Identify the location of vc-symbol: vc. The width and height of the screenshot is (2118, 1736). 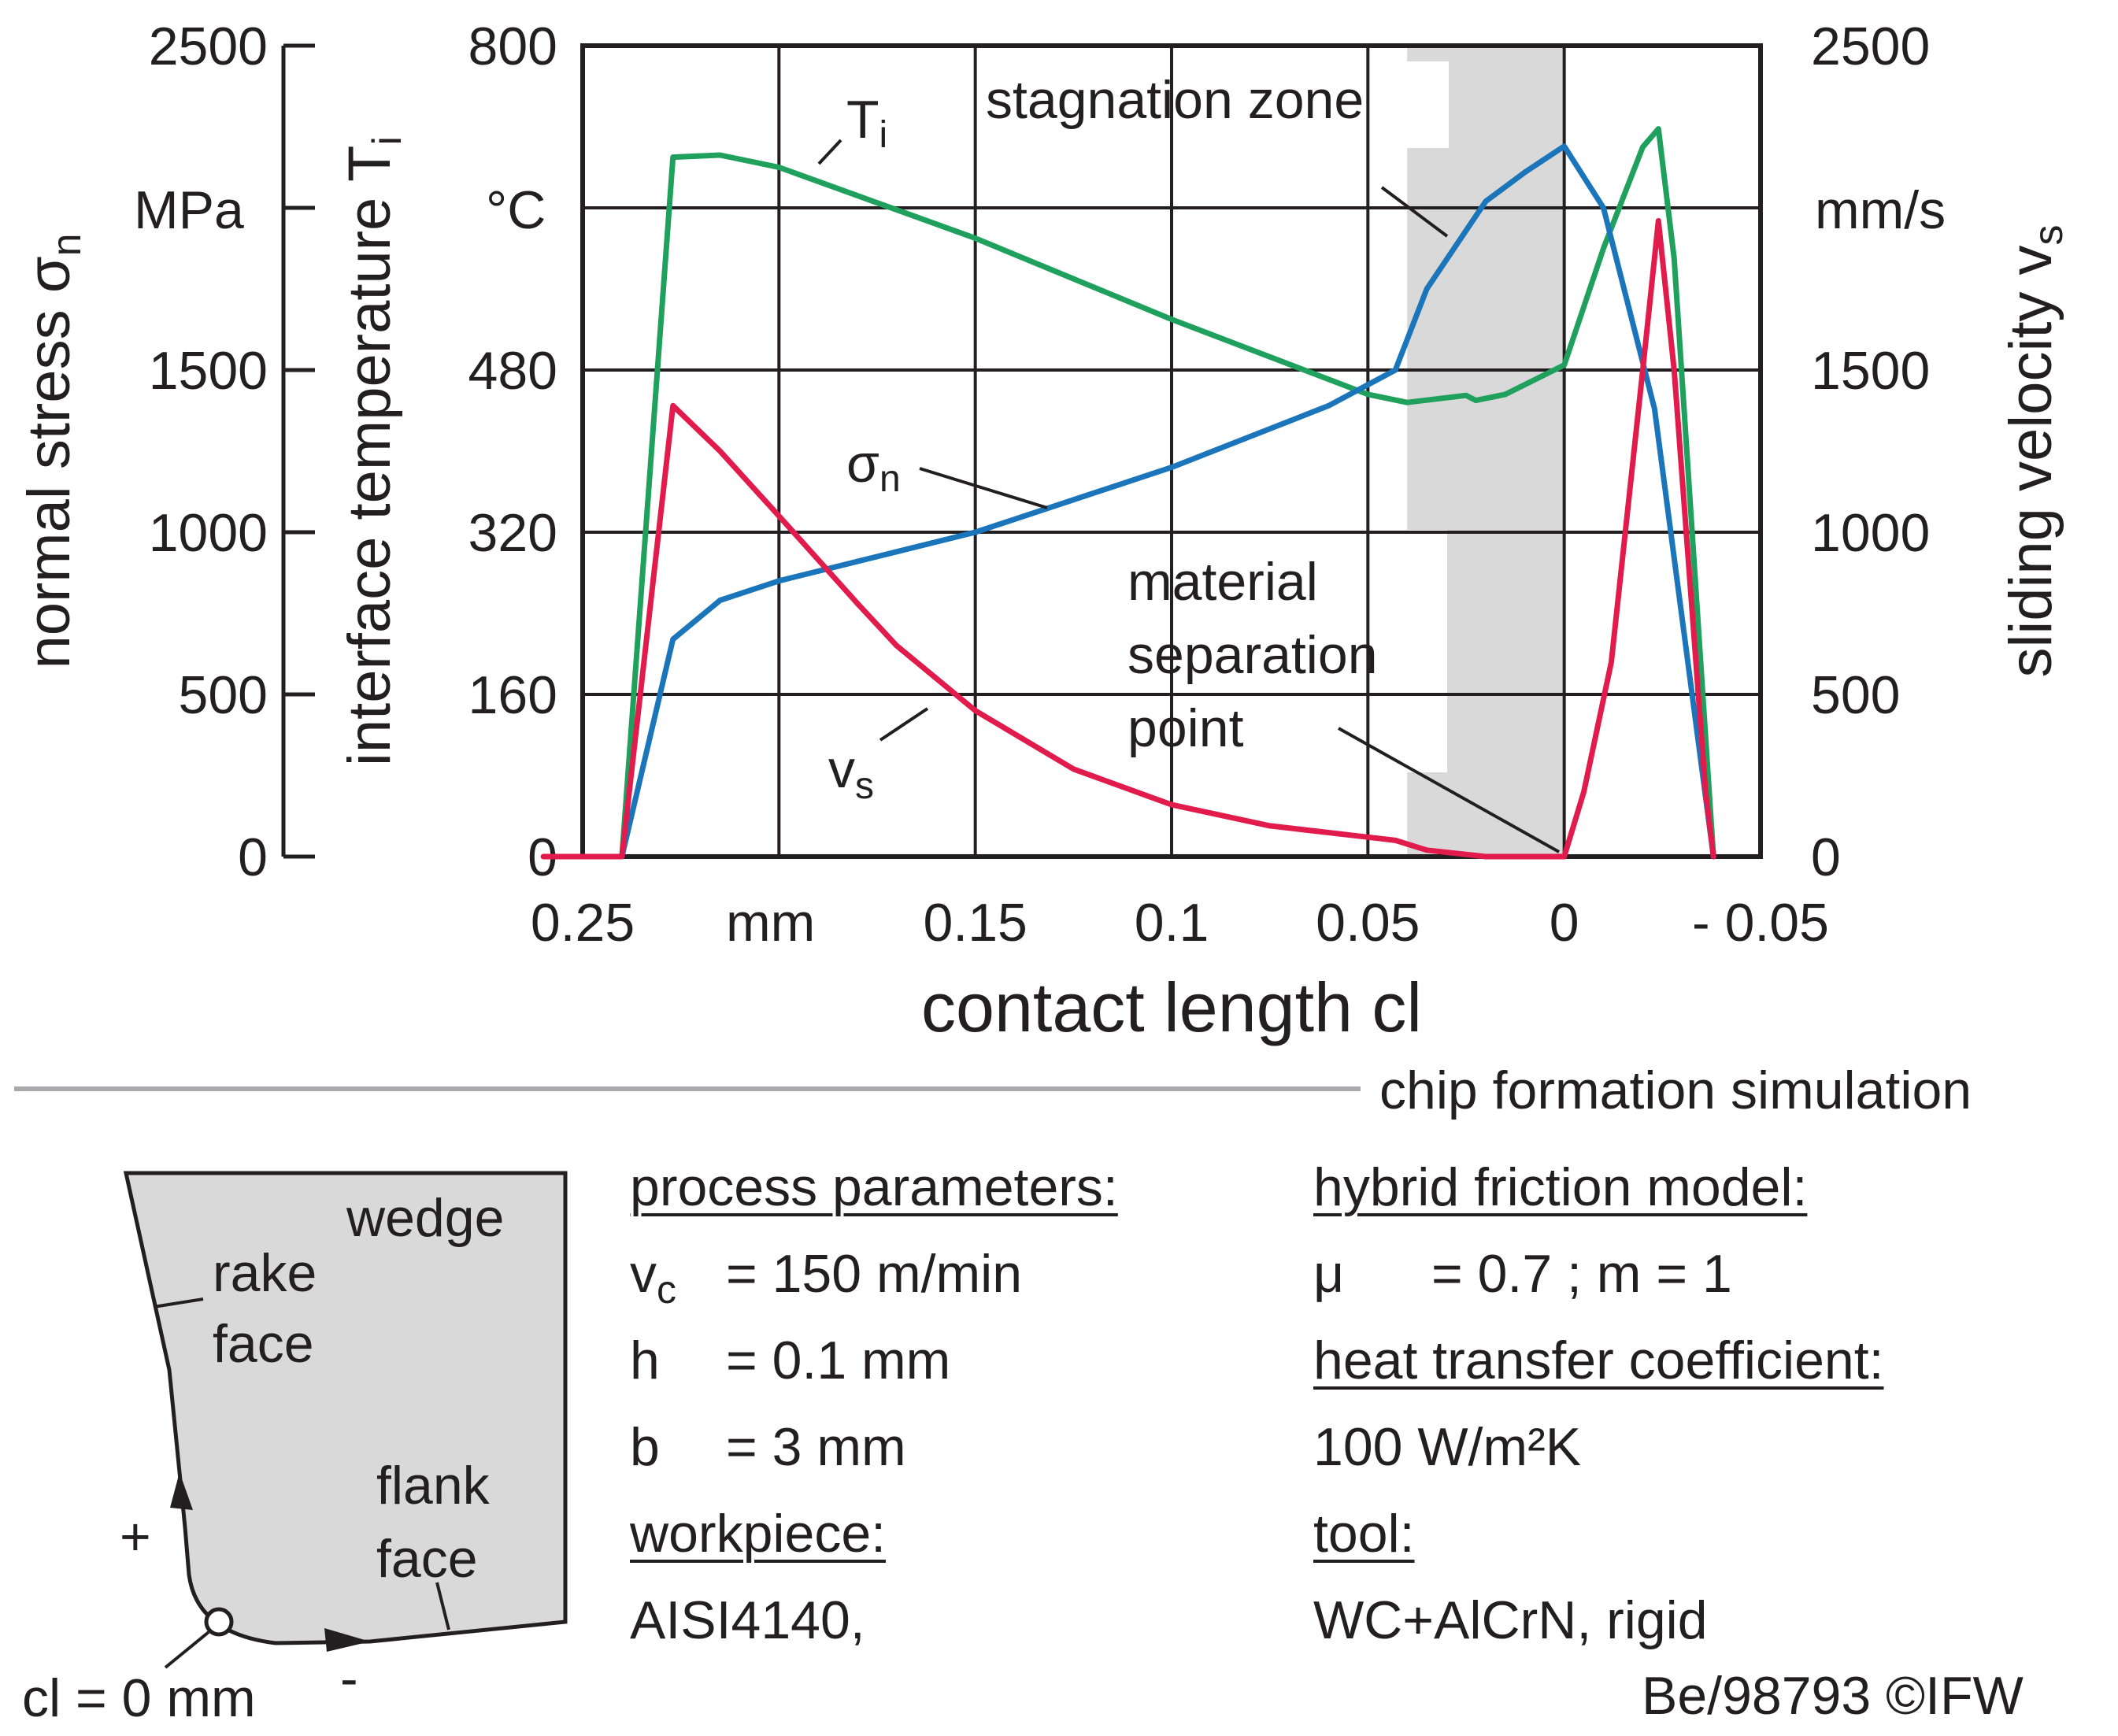
(653, 1278).